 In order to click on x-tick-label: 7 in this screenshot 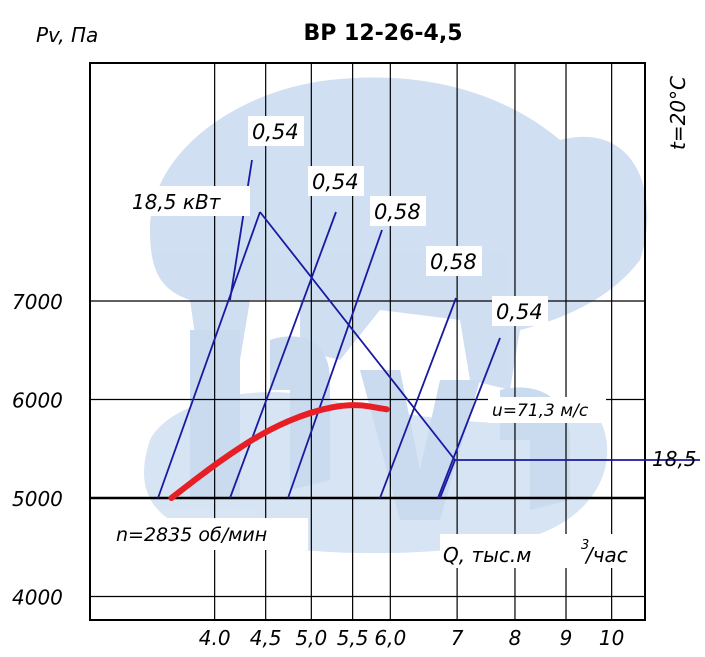, I will do `click(457, 638)`.